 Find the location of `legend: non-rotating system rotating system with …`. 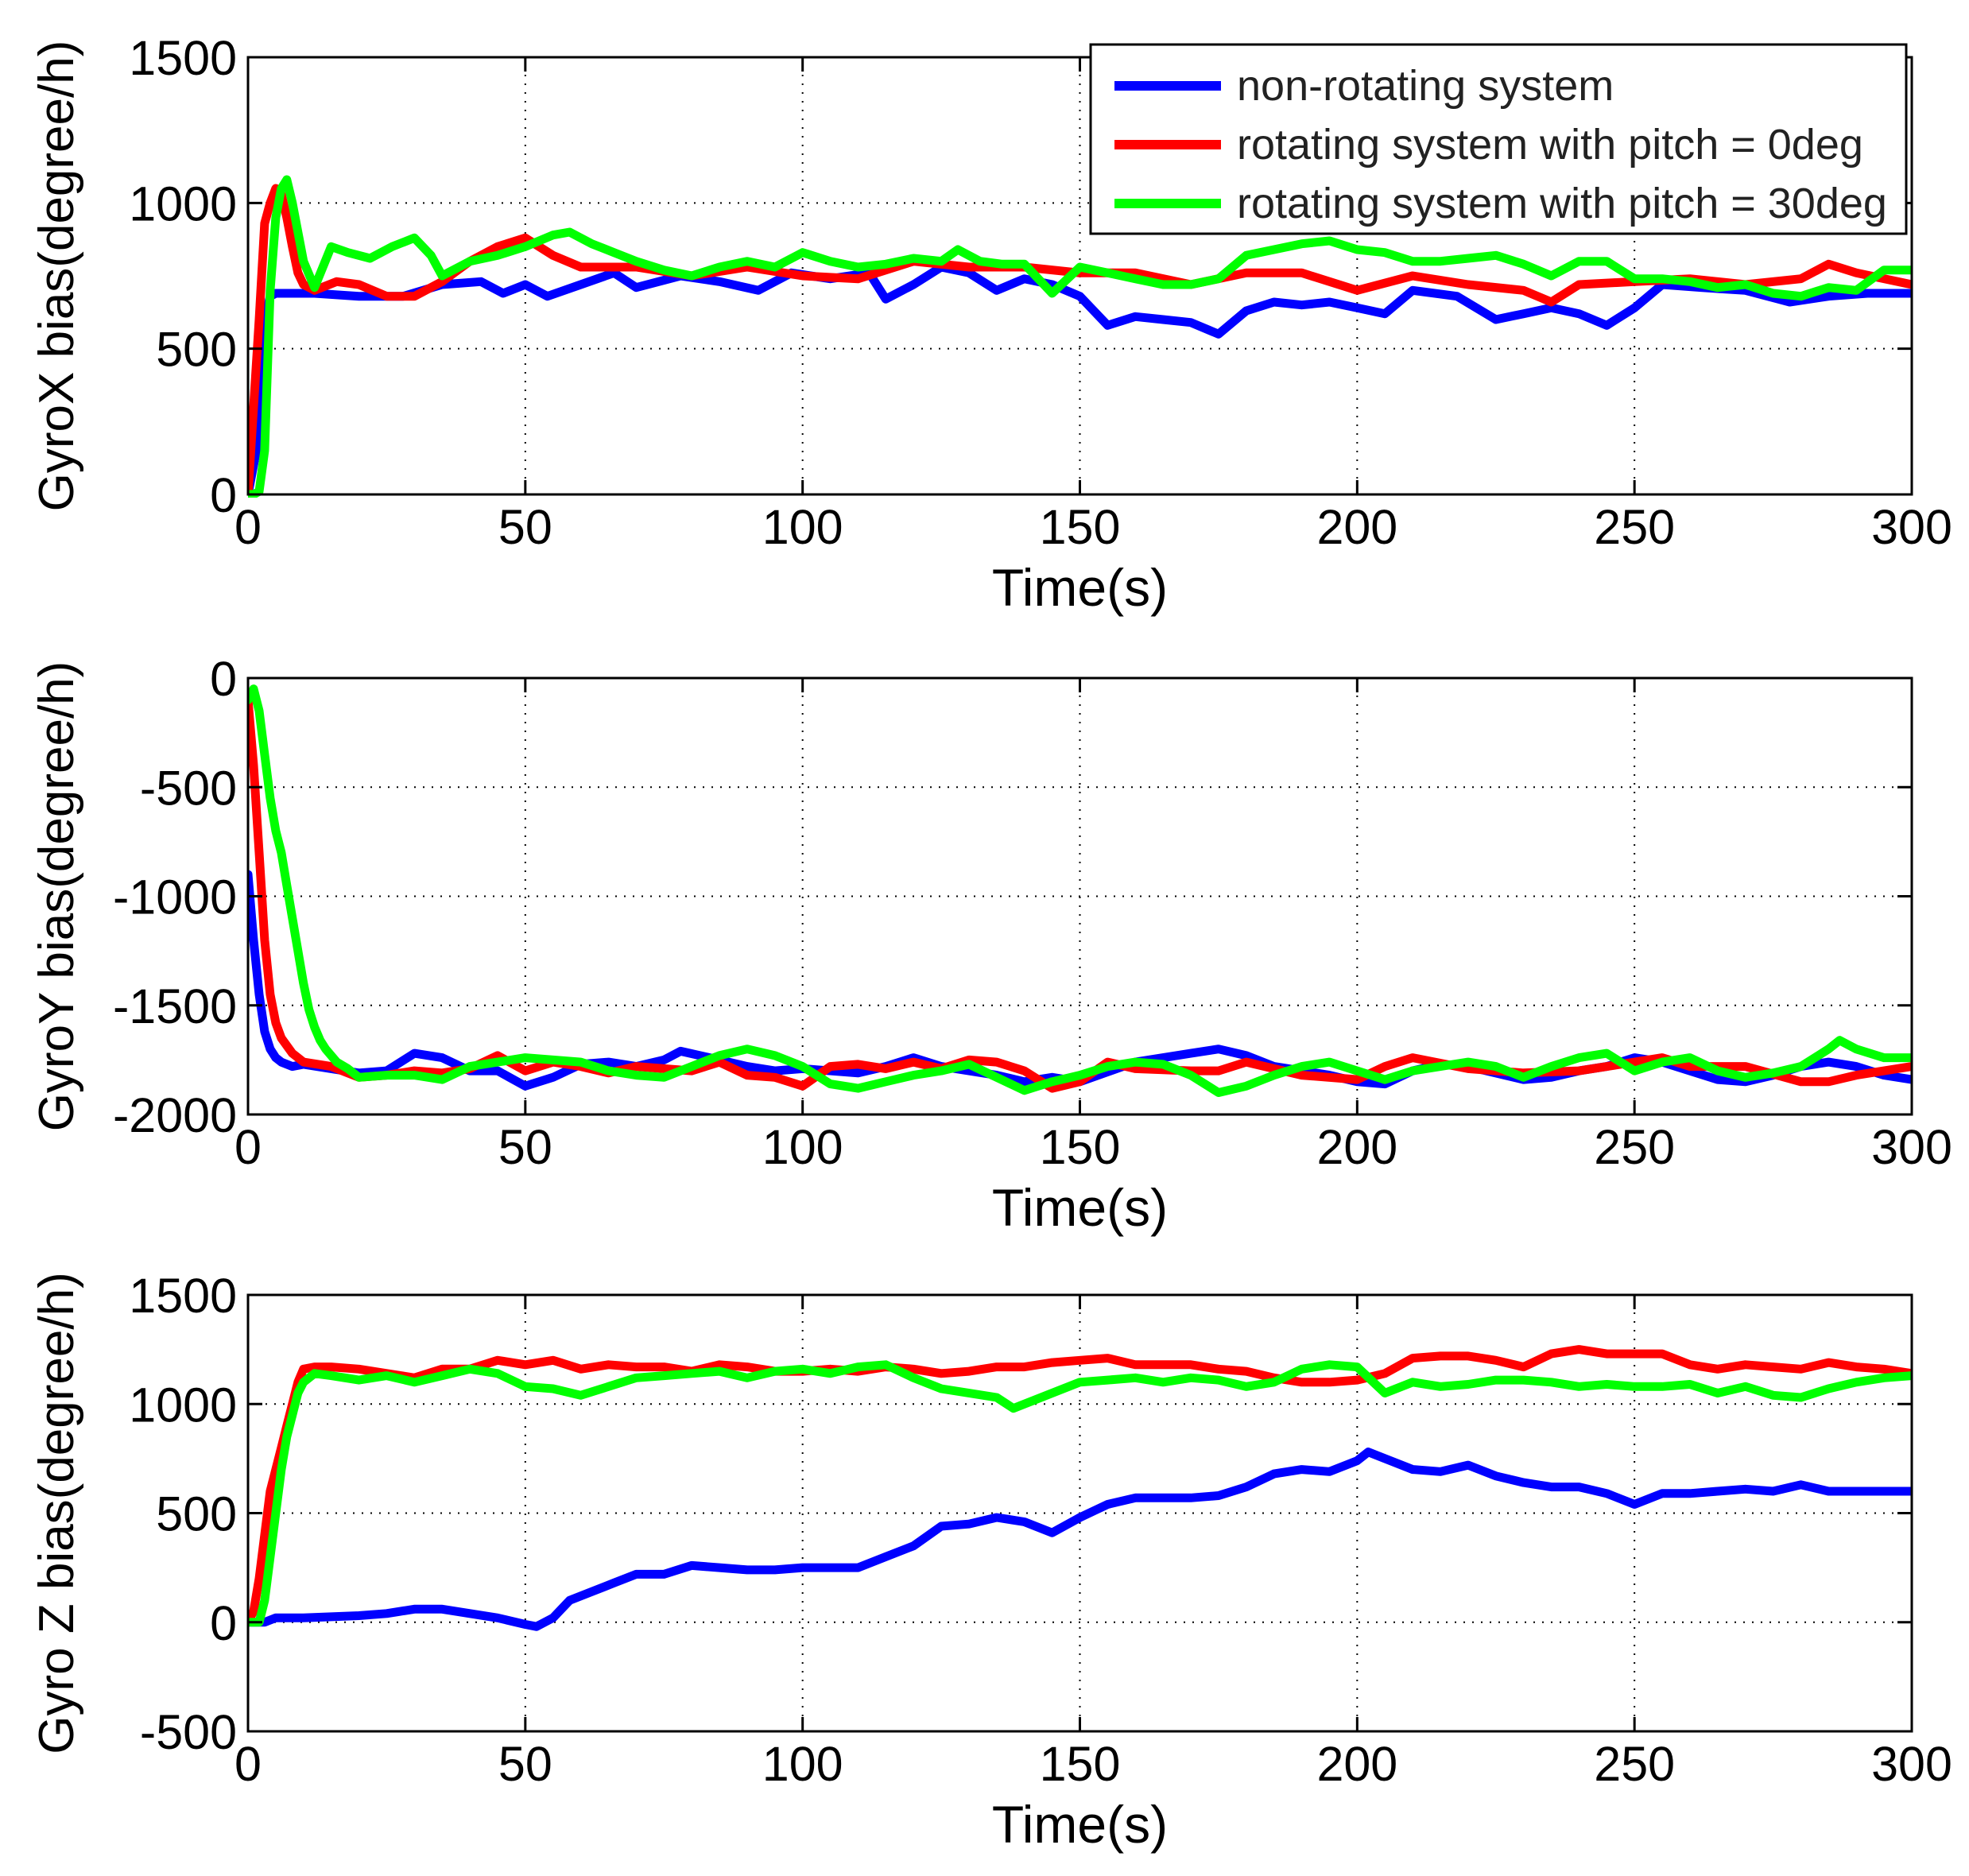

legend: non-rotating system rotating system with … is located at coordinates (1498, 139).